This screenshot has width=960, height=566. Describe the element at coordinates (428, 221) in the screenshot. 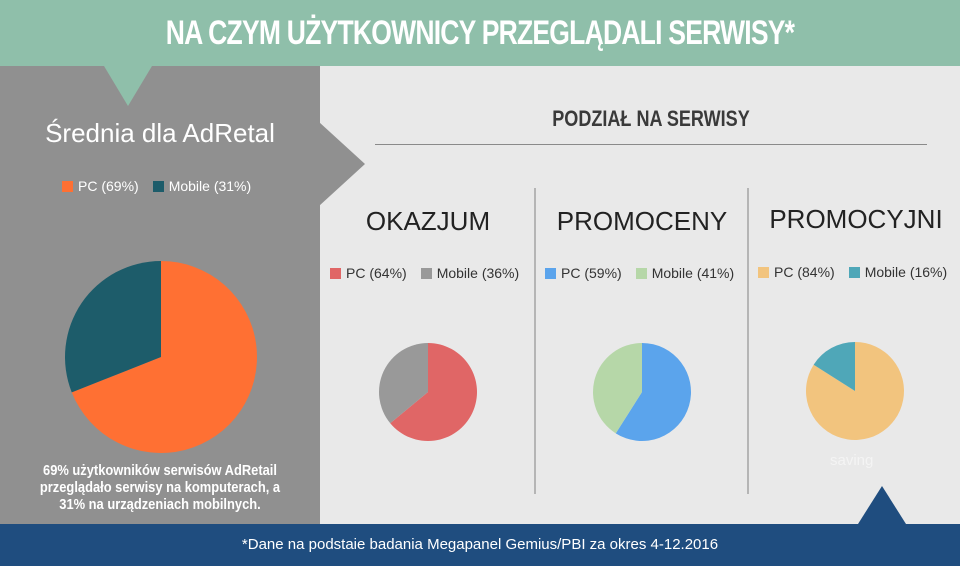

I see `service-title-okazjum: OKAZJUM` at that location.